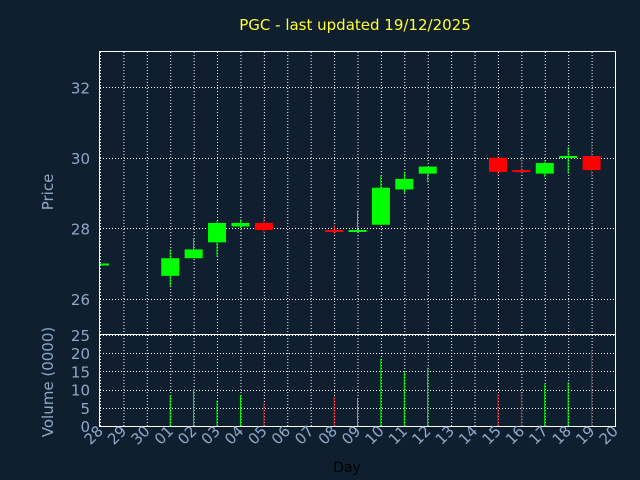 The height and width of the screenshot is (480, 640). What do you see at coordinates (80, 194) in the screenshot?
I see `price-tick-labels: 26 28 30 32` at bounding box center [80, 194].